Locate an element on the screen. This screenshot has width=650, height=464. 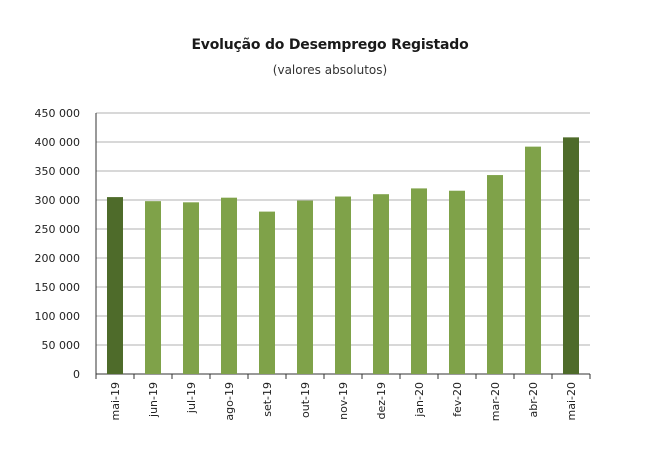
x-tick-label: ago-19 is located at coordinates (229, 401).